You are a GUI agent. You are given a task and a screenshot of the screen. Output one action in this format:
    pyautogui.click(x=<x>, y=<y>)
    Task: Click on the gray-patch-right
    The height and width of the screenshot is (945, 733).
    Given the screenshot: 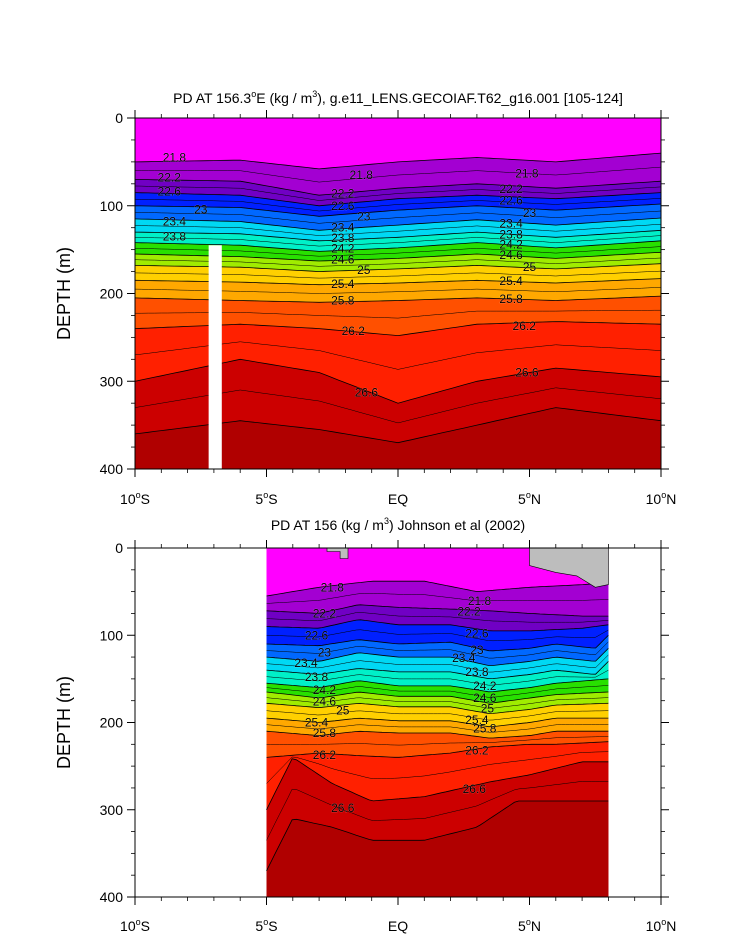 What is the action you would take?
    pyautogui.click(x=569, y=568)
    